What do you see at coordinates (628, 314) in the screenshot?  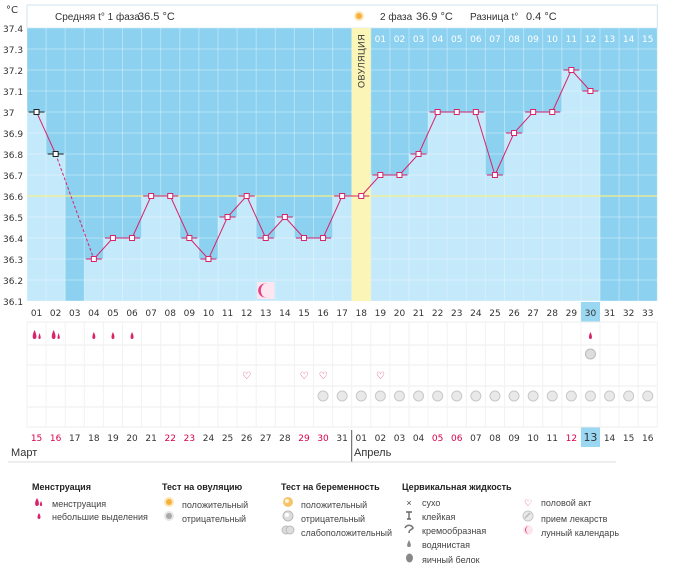 I see `cycle-day-label: 32` at bounding box center [628, 314].